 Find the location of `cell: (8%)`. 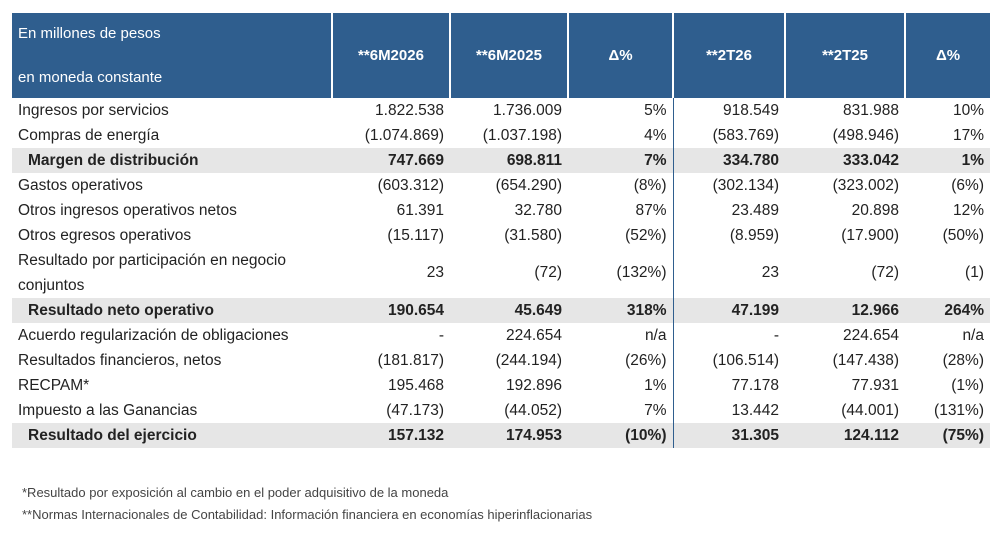

cell: (8%) is located at coordinates (650, 185).